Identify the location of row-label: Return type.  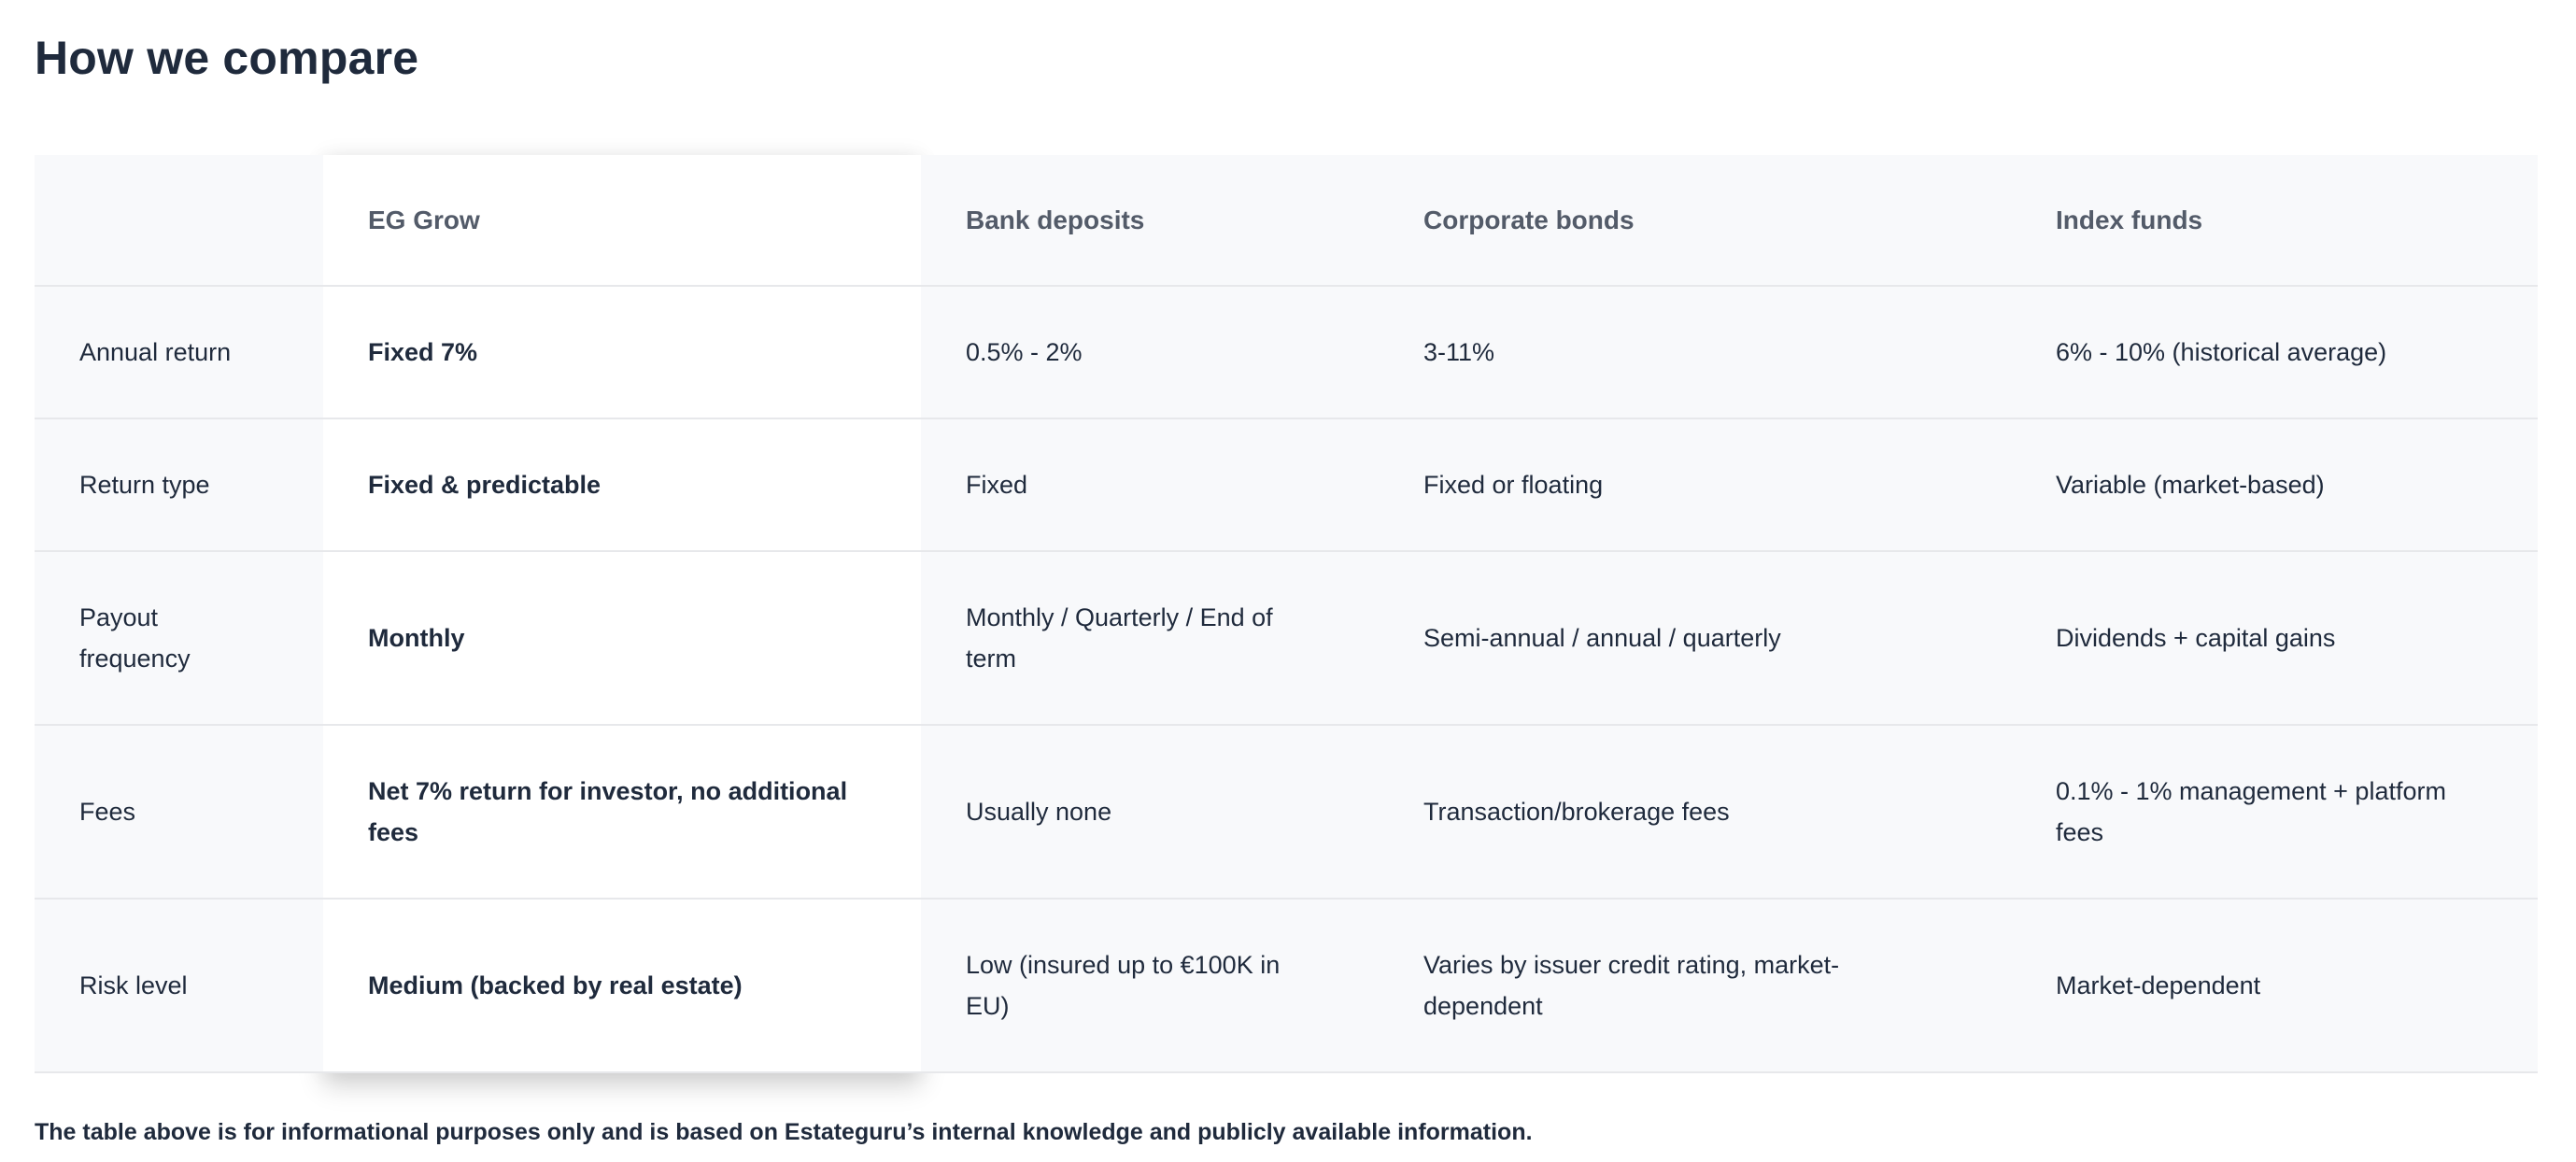
(179, 485).